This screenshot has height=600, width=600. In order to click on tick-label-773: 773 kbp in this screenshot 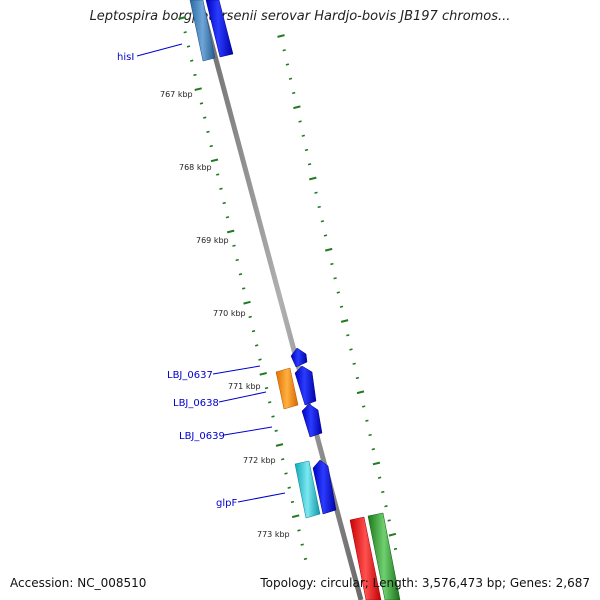, I will do `click(273, 534)`.